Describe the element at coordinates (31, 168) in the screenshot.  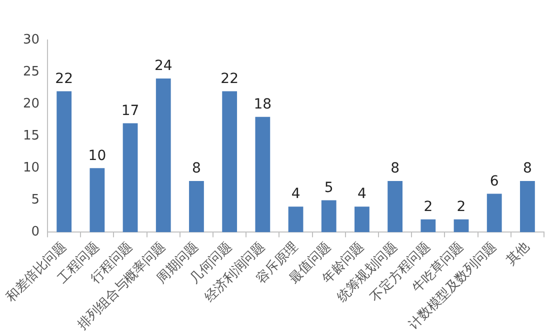
I see `y-tick-label: 10` at that location.